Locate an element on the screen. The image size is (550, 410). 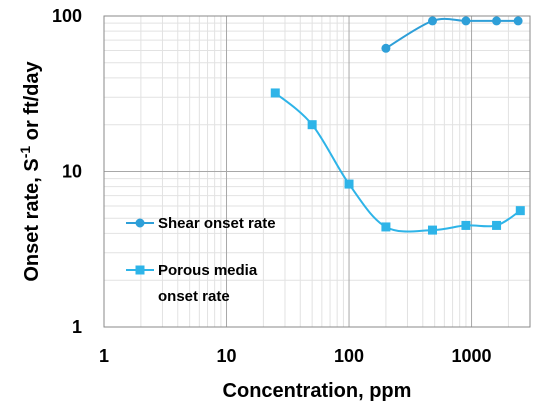
x-tick-label: 10 is located at coordinates (226, 356).